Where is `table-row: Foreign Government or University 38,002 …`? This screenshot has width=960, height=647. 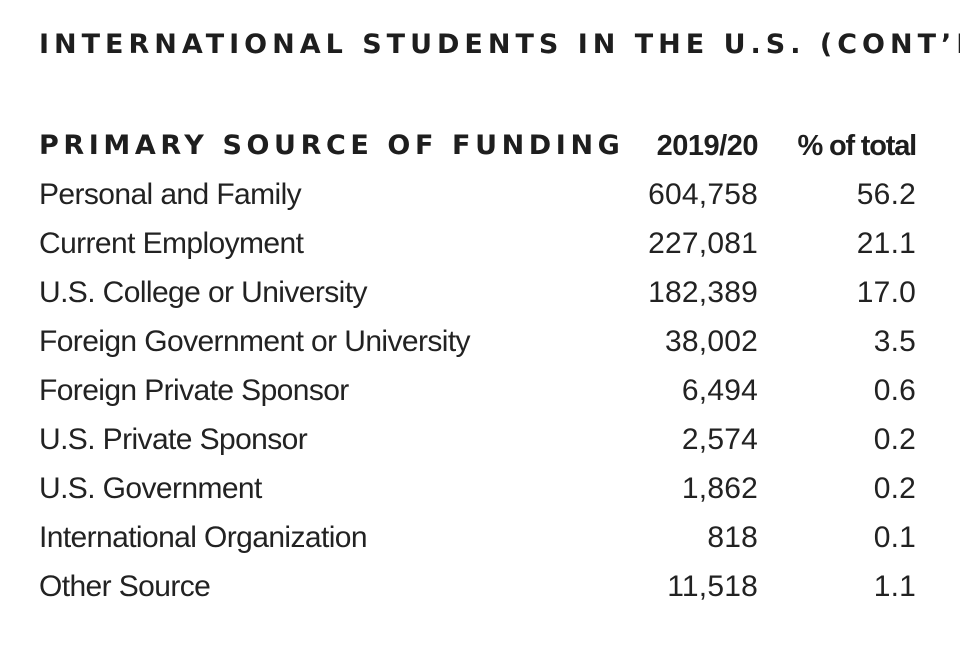 table-row: Foreign Government or University 38,002 … is located at coordinates (477, 344).